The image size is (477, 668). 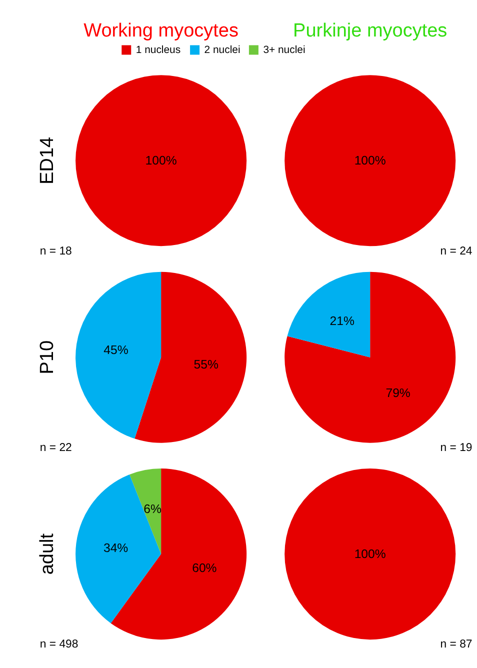 What do you see at coordinates (206, 364) in the screenshot?
I see `data-label: 55%` at bounding box center [206, 364].